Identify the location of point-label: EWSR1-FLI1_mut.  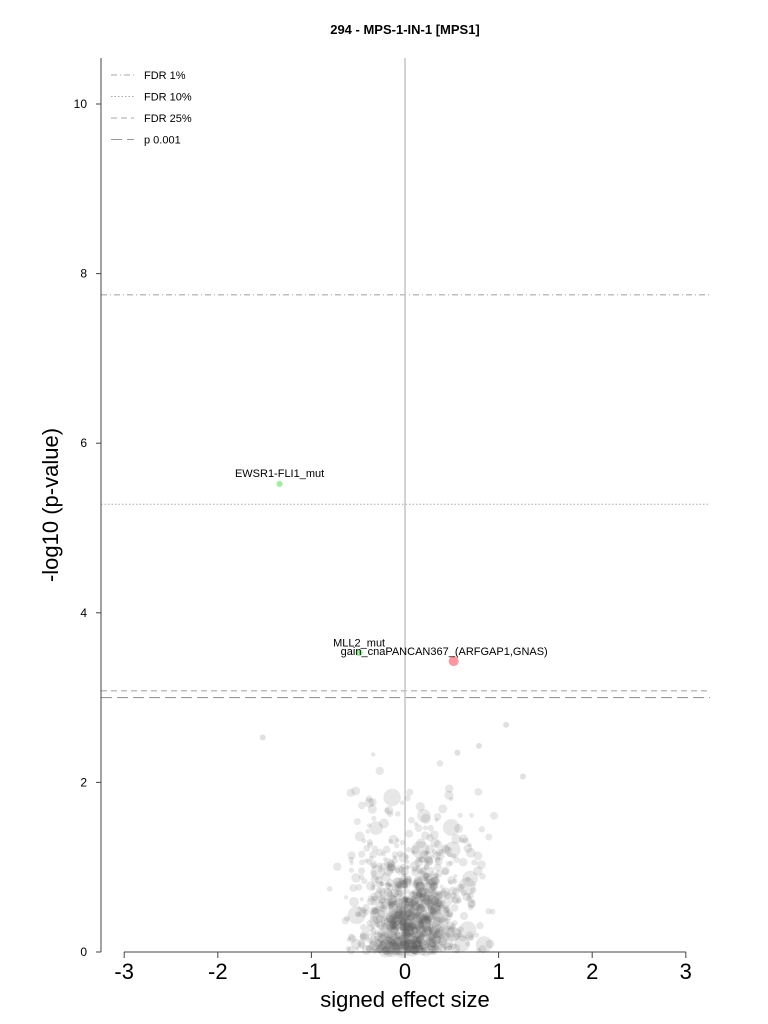
(279, 474).